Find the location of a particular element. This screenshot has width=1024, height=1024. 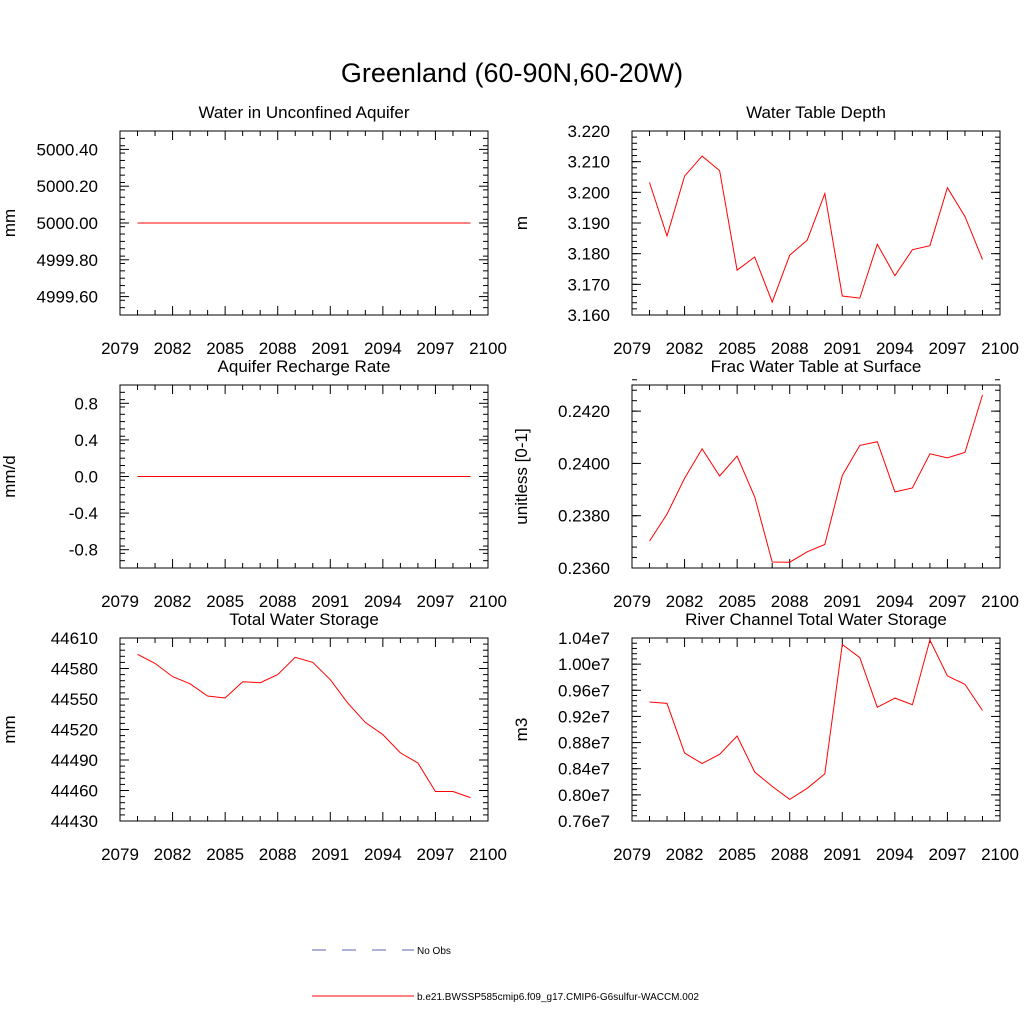

y-tick-label: 3.180 is located at coordinates (588, 254).